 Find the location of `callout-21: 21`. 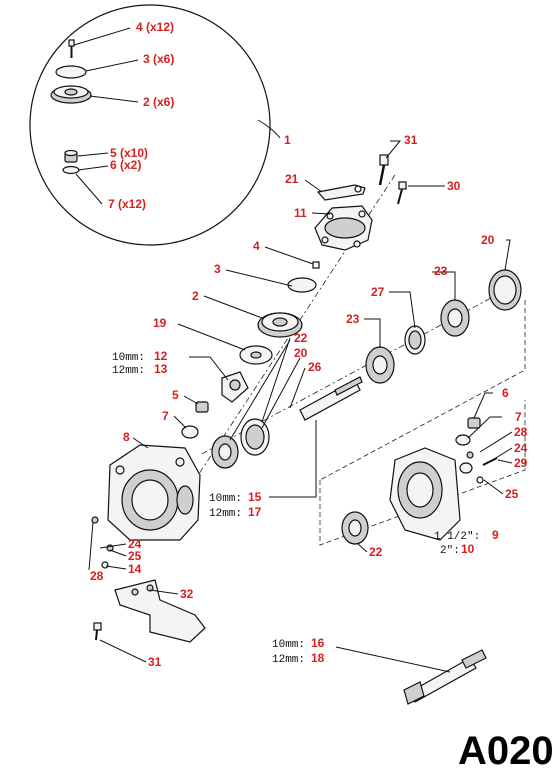

callout-21: 21 is located at coordinates (292, 179).